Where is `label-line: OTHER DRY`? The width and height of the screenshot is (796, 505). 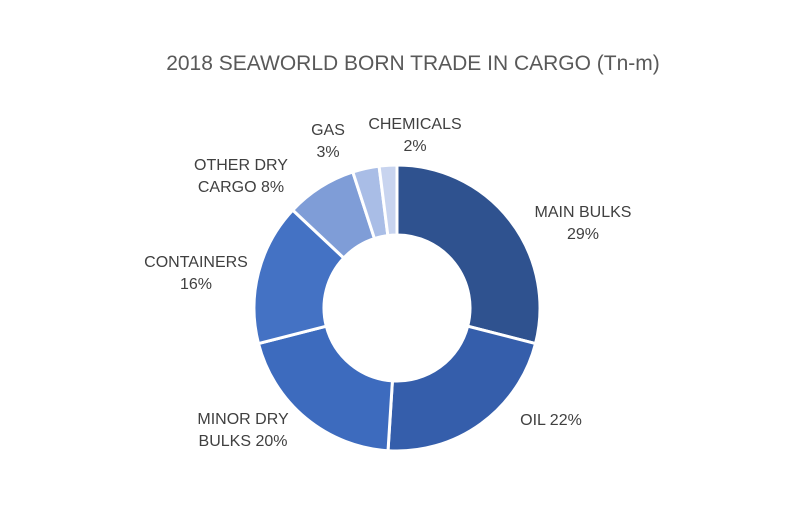 label-line: OTHER DRY is located at coordinates (241, 165).